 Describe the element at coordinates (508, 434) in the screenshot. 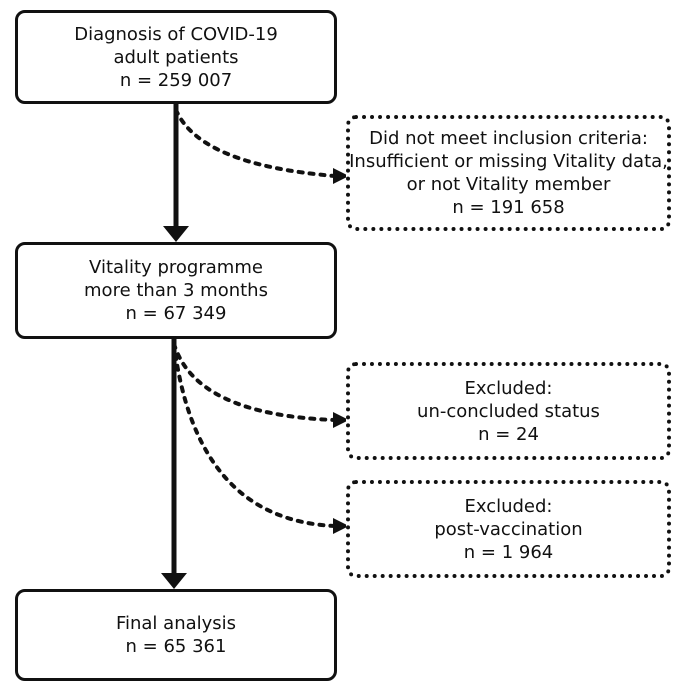

I see `excluded-status-count: n = 24` at that location.